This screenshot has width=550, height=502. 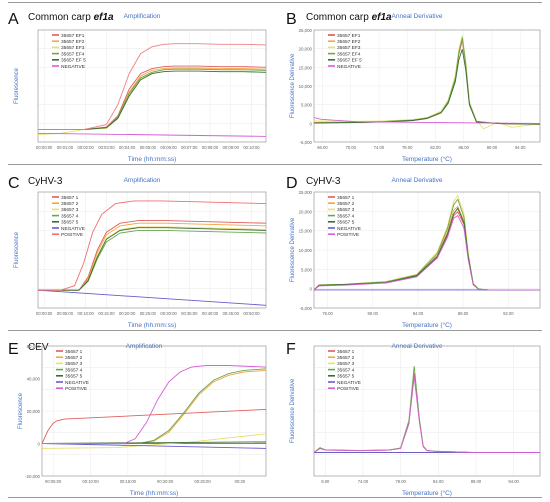 I want to click on panel-f-y-axis-title: Fluorescence Derivative, so click(x=293, y=410).